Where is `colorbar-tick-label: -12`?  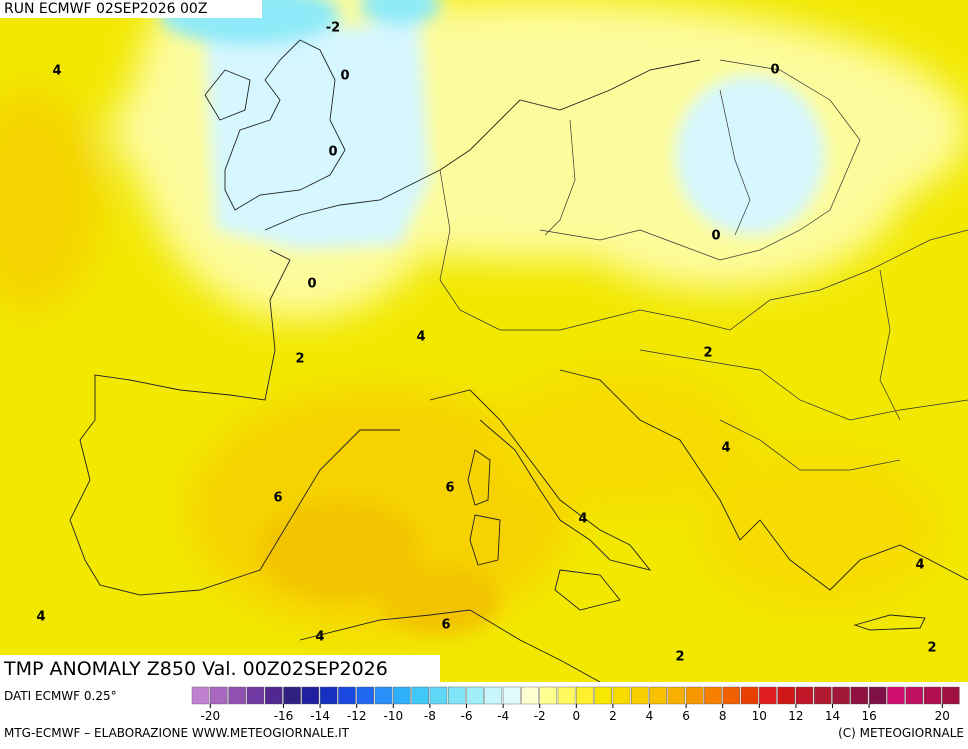 colorbar-tick-label: -12 is located at coordinates (357, 716).